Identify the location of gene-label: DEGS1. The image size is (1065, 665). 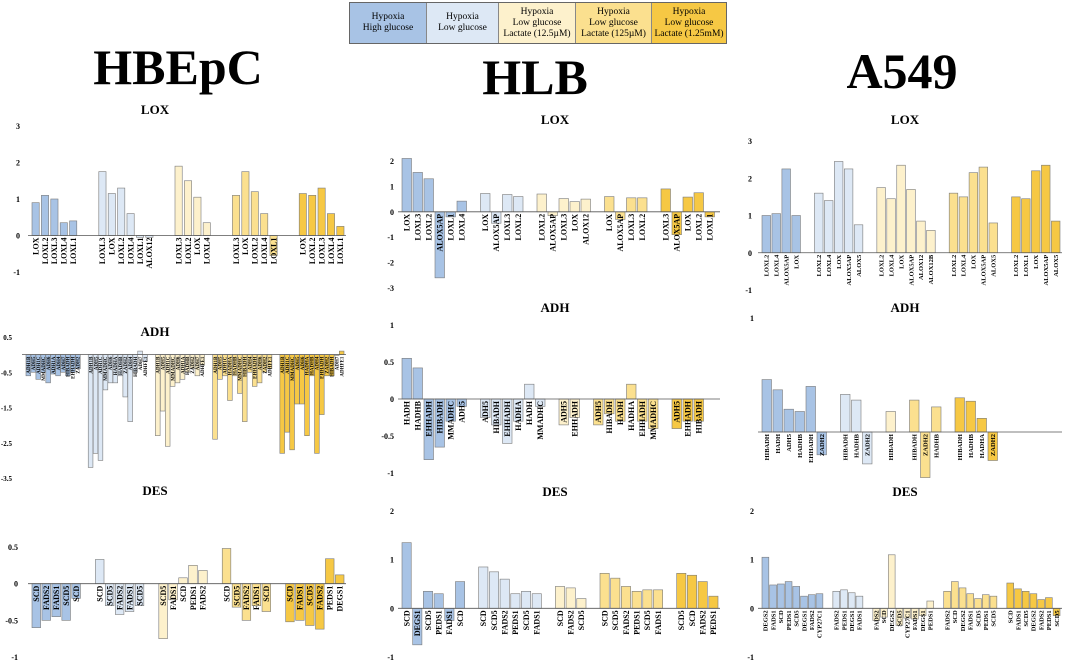
(804, 620).